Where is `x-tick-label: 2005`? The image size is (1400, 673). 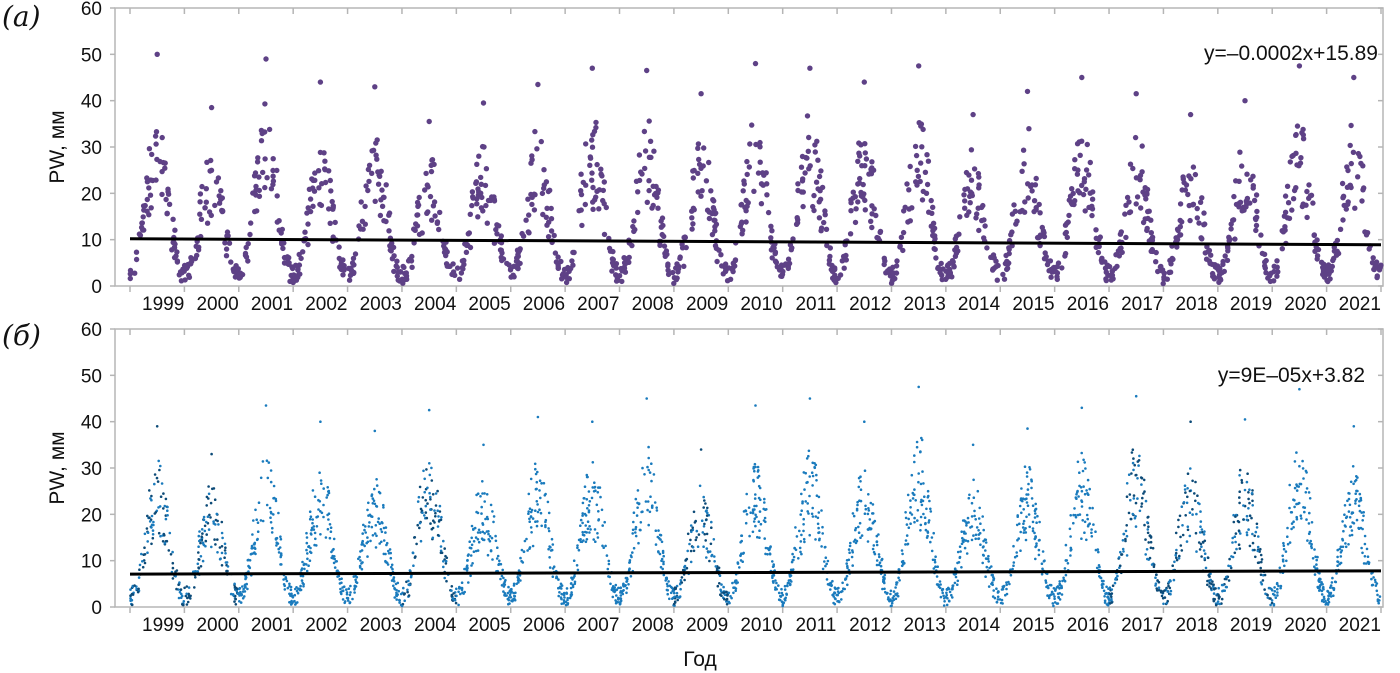 x-tick-label: 2005 is located at coordinates (489, 304).